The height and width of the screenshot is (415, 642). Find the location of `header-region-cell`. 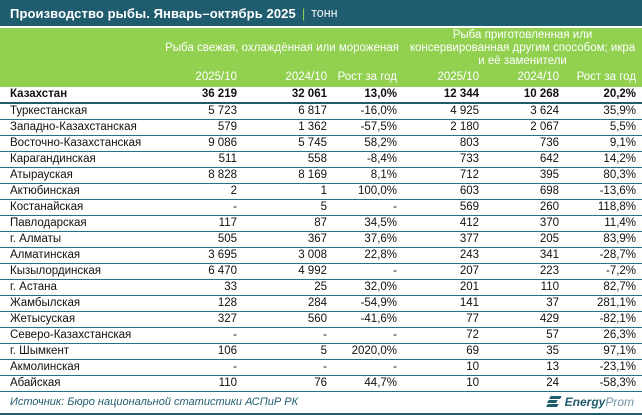

header-region-cell is located at coordinates (80, 77).